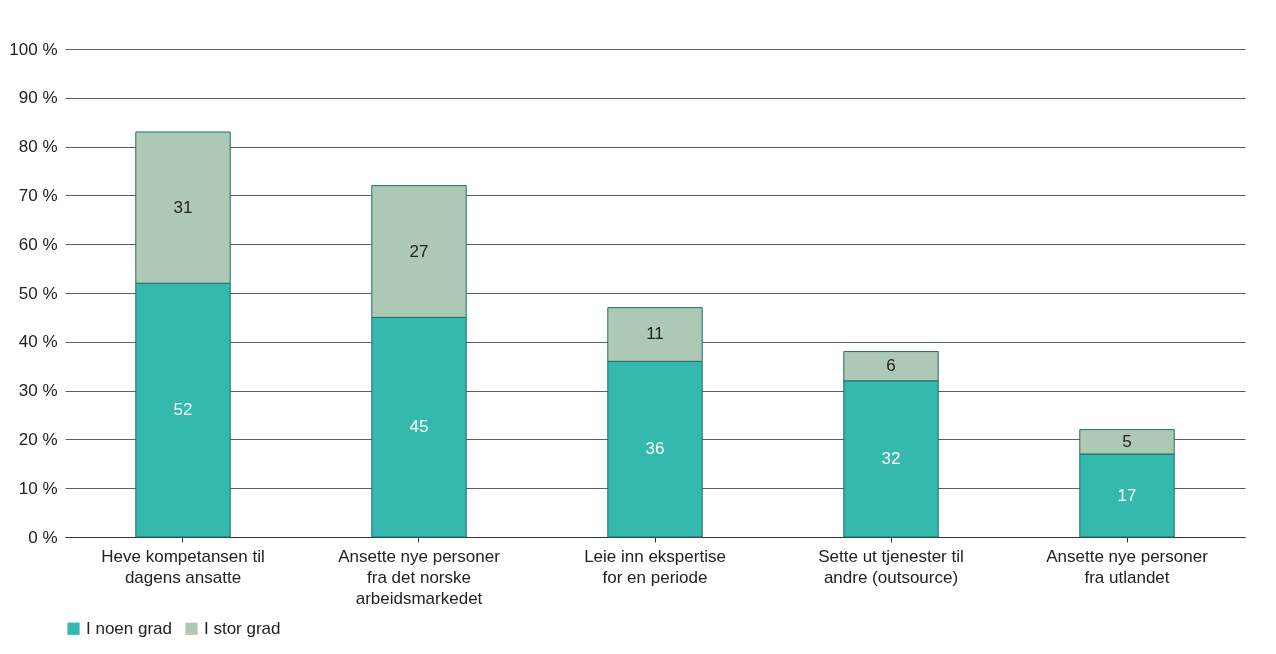 The width and height of the screenshot is (1276, 654). Describe the element at coordinates (183, 207) in the screenshot. I see `data-label: 31` at that location.